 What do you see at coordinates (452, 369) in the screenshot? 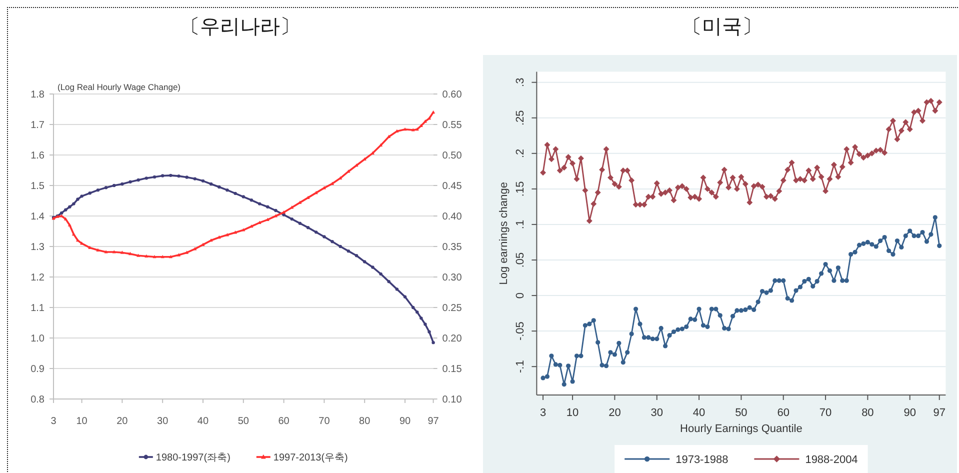
I see `y2-tick-label: 0.15` at bounding box center [452, 369].